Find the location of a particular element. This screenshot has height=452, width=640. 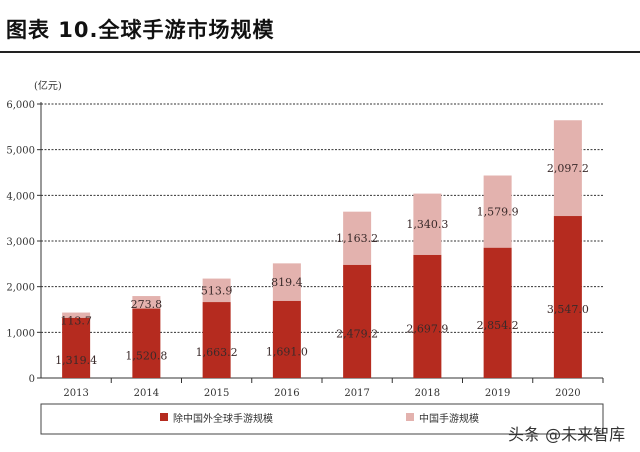

data-label: 819.4 is located at coordinates (287, 282).